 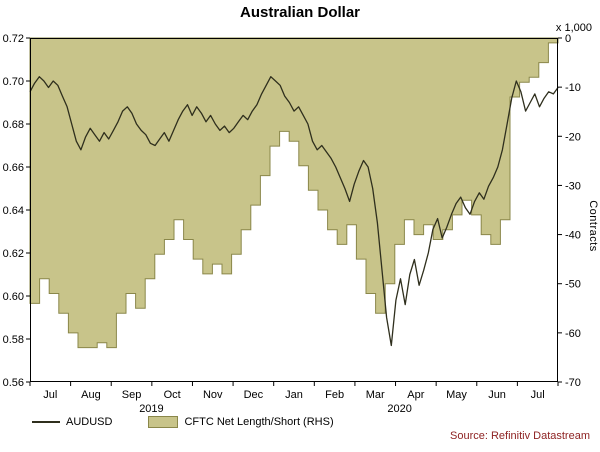 I want to click on right-axis-tick-label: -40, so click(x=573, y=236).